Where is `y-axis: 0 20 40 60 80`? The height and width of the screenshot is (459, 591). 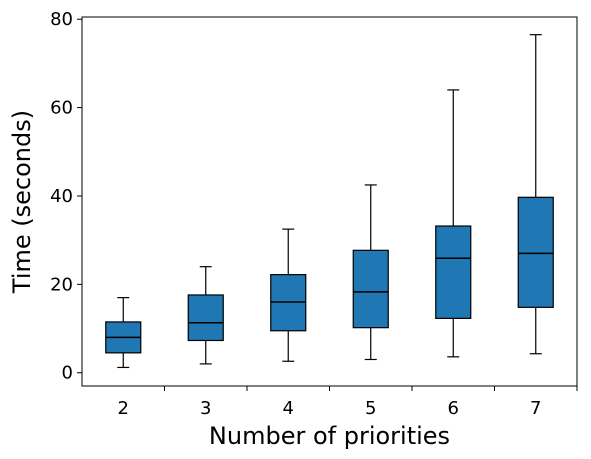
y-axis: 0 20 40 60 80 is located at coordinates (66, 196).